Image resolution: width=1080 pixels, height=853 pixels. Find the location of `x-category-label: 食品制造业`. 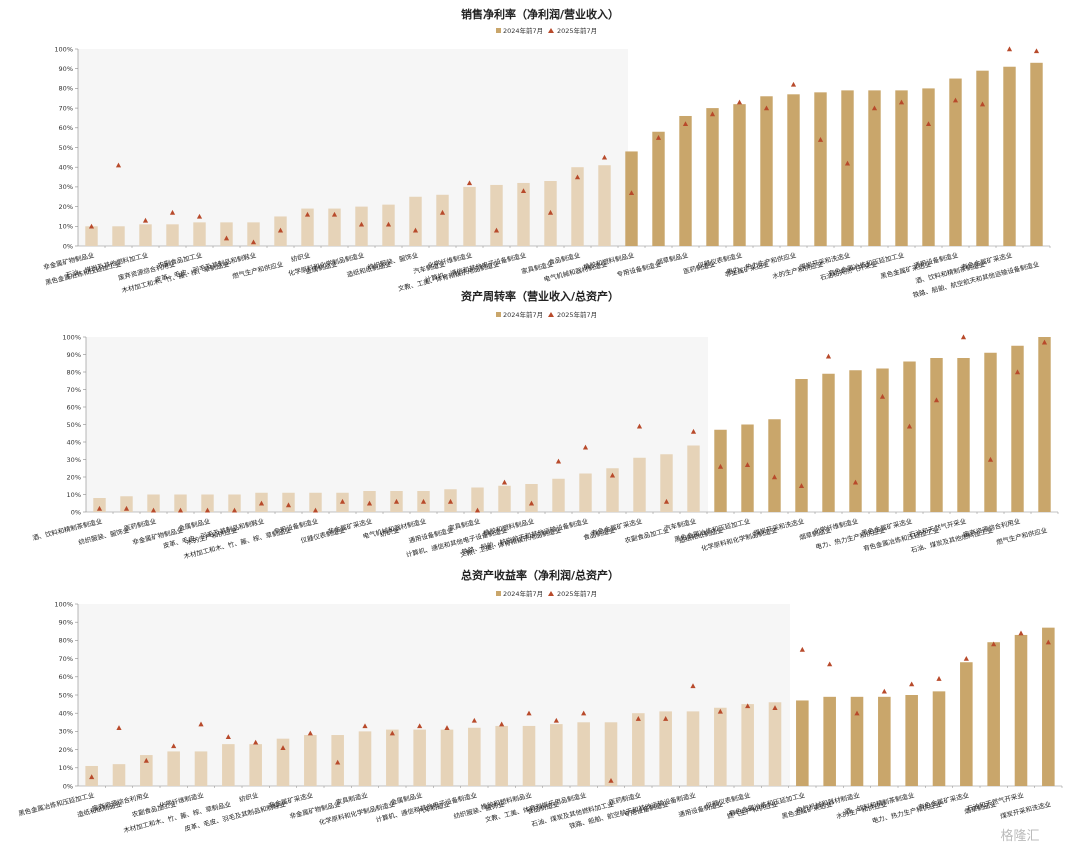

x-category-label: 食品制造业 is located at coordinates (564, 258).